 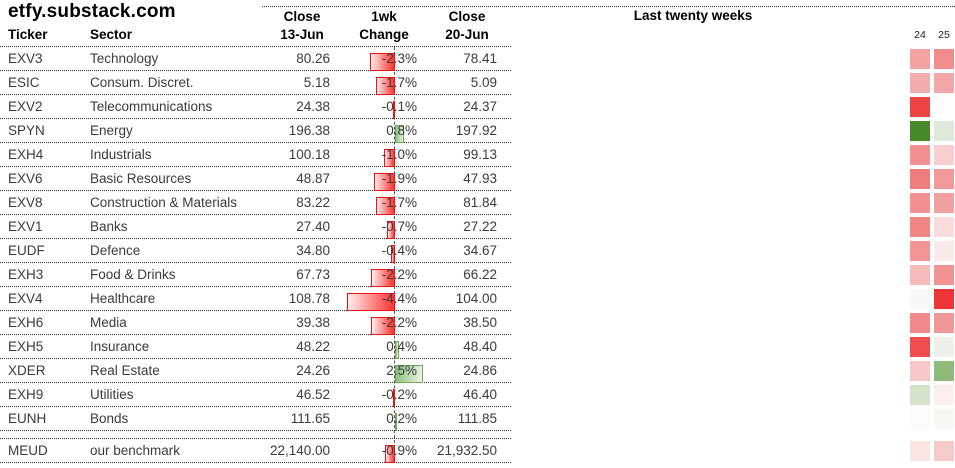 I want to click on benchmark-separator, so click(x=477, y=435).